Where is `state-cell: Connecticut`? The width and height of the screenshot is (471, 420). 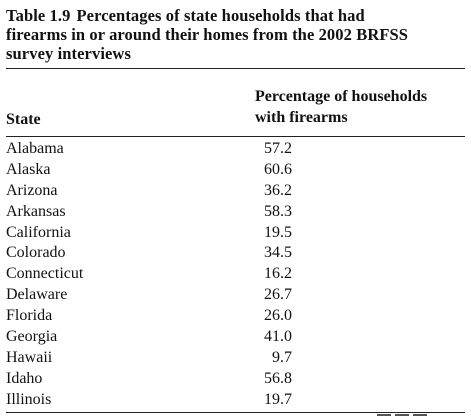 state-cell: Connecticut is located at coordinates (45, 274).